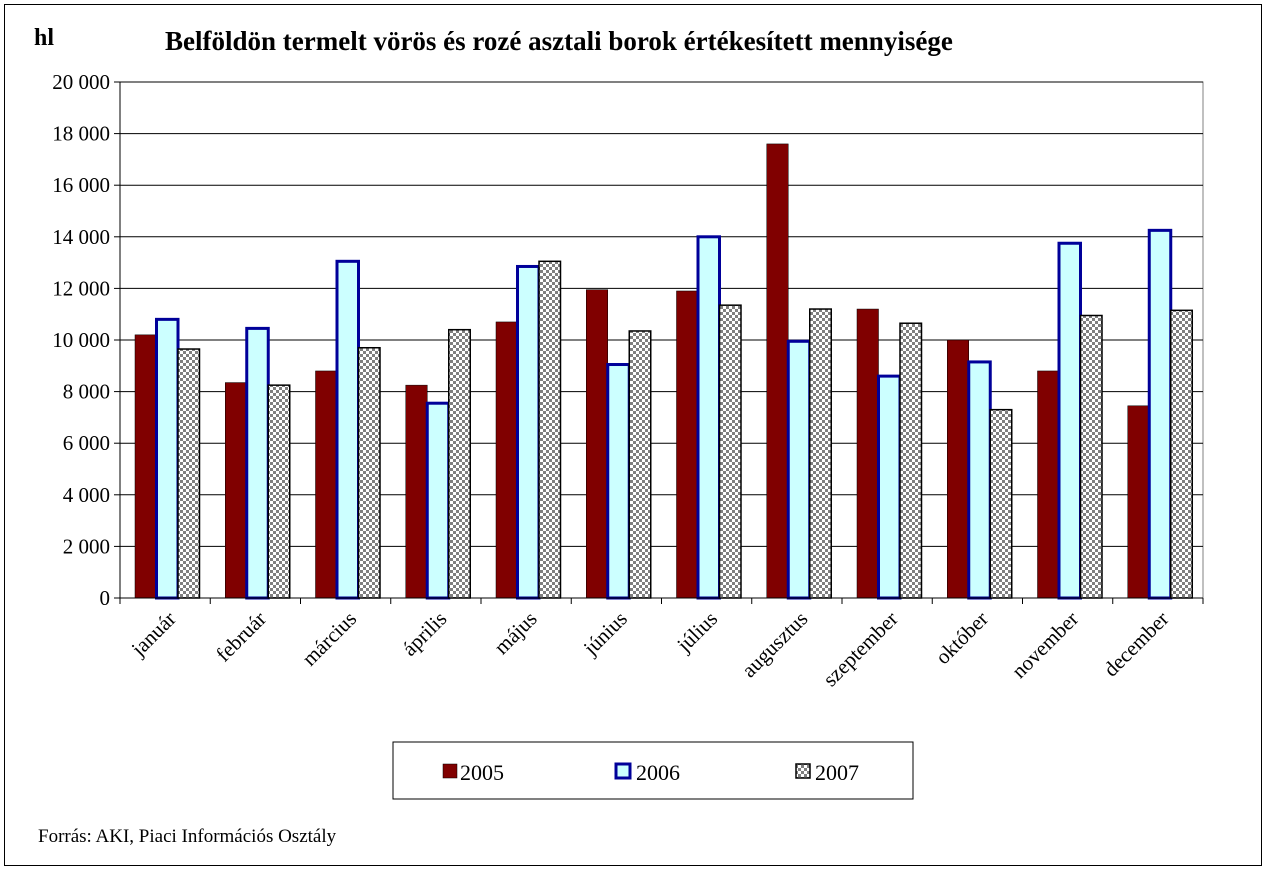 The image size is (1268, 872). Describe the element at coordinates (416, 491) in the screenshot. I see `bar-2005-április` at that location.